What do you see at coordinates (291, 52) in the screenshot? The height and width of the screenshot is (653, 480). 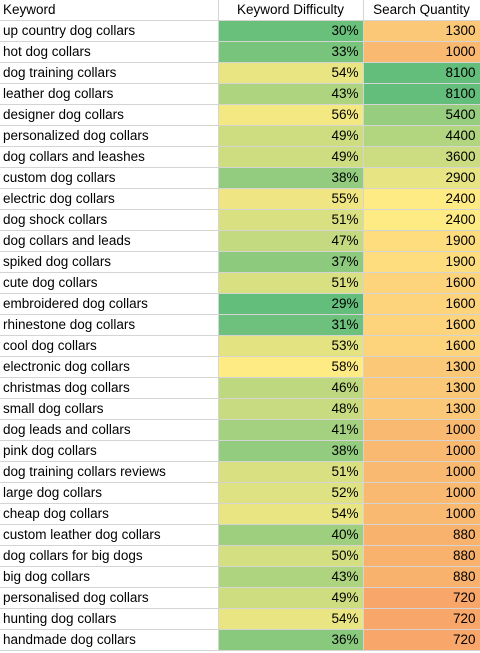 I see `difficulty-cell: 33%` at bounding box center [291, 52].